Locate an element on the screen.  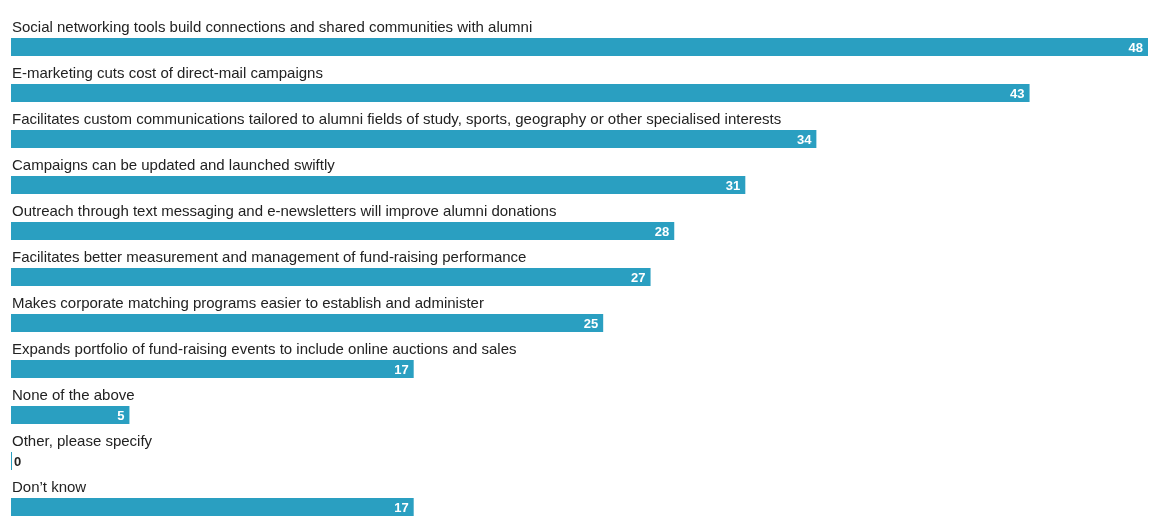
data-label: 25 is located at coordinates (591, 323).